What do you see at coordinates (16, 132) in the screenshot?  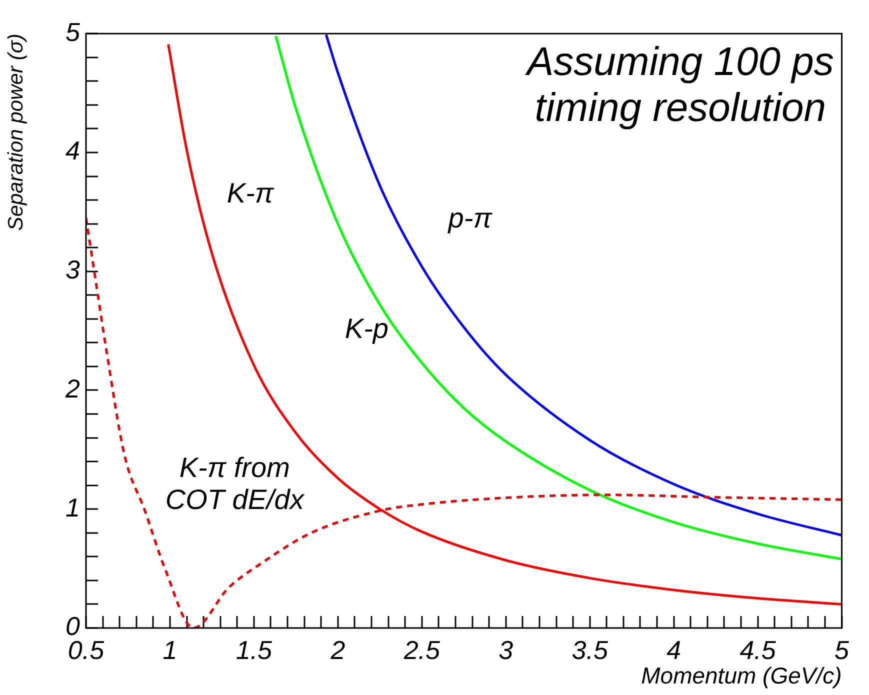 I see `y-axis-title: Separation power (σ)` at bounding box center [16, 132].